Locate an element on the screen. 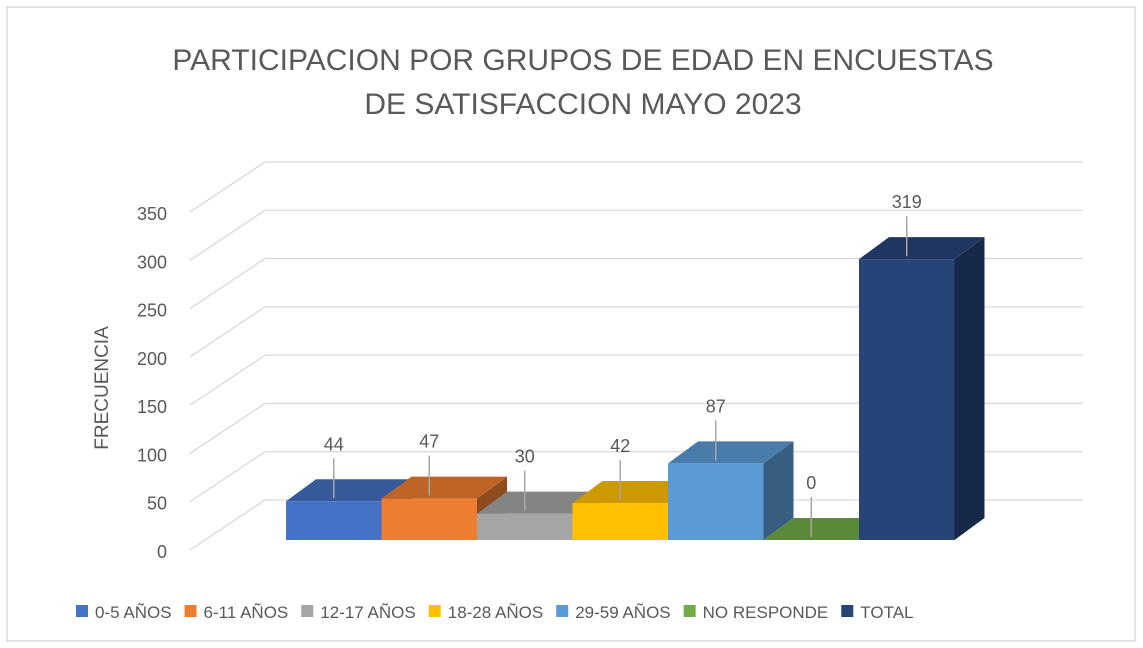 The width and height of the screenshot is (1143, 648). legend-label: TOTAL is located at coordinates (886, 612).